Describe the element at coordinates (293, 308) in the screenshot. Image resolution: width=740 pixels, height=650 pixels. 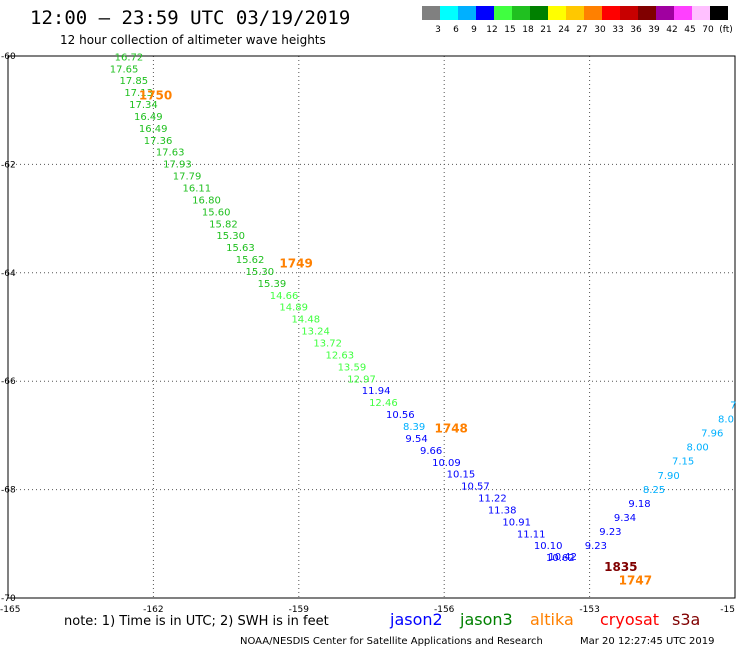
I see `wave-height-value: 14.89` at that location.